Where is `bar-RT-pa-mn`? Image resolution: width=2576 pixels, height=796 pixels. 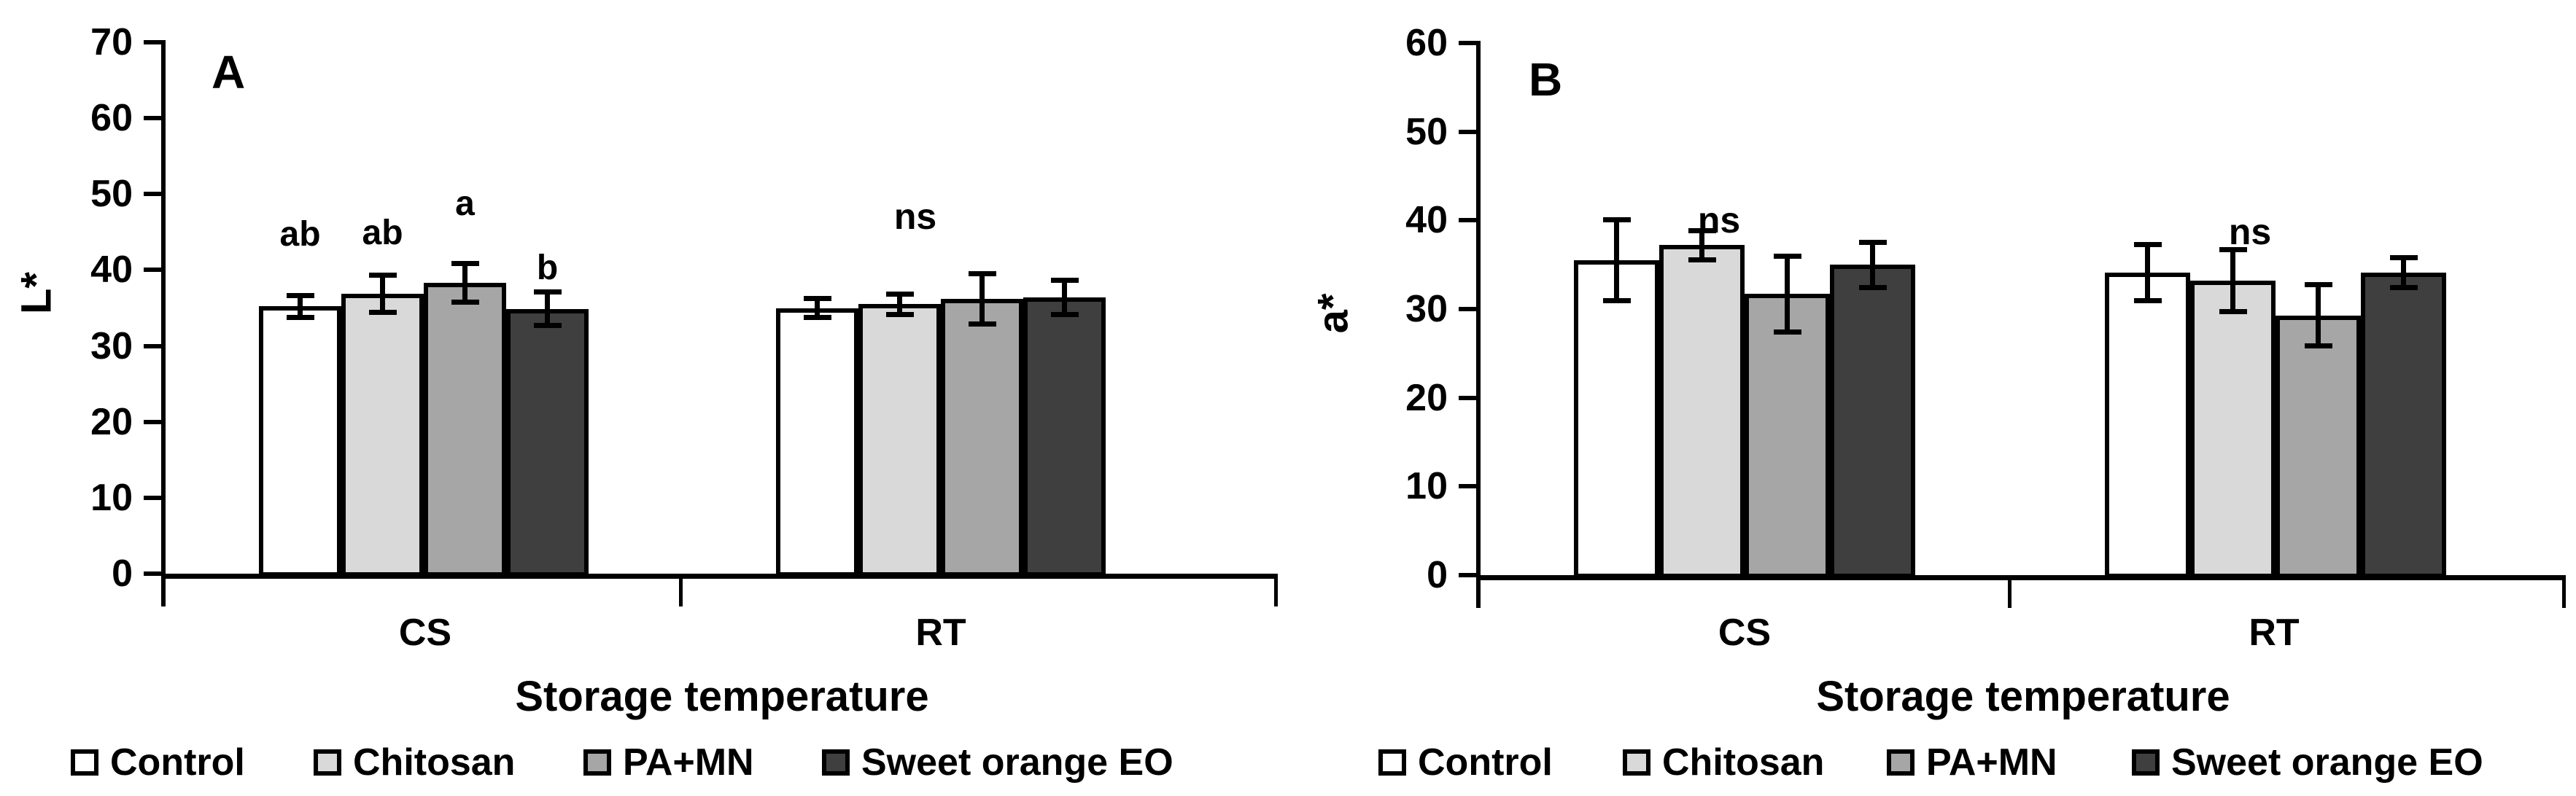 bar-RT-pa-mn is located at coordinates (982, 438).